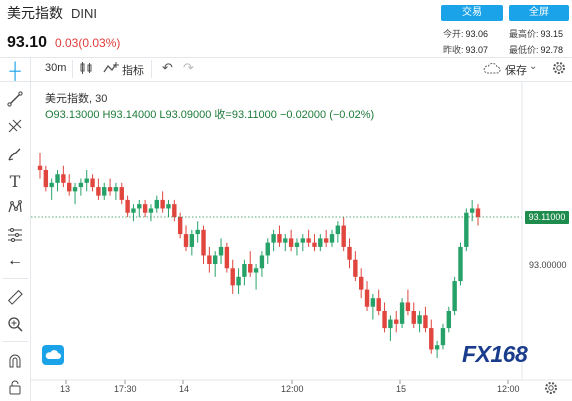 The width and height of the screenshot is (572, 401). I want to click on current-price-tag: 93.11000, so click(547, 217).